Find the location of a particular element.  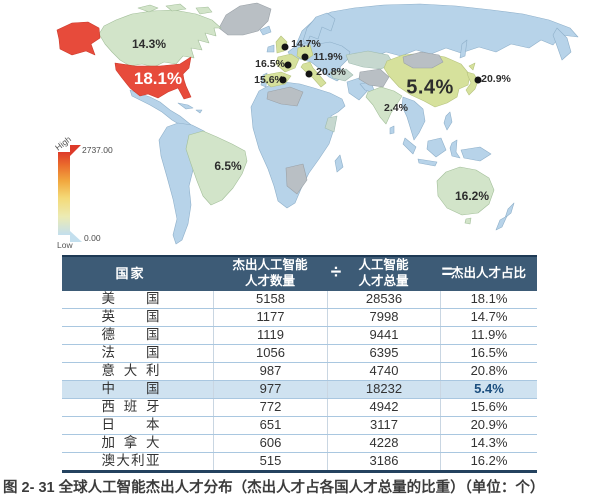

cell-total: 4942 is located at coordinates (383, 407).